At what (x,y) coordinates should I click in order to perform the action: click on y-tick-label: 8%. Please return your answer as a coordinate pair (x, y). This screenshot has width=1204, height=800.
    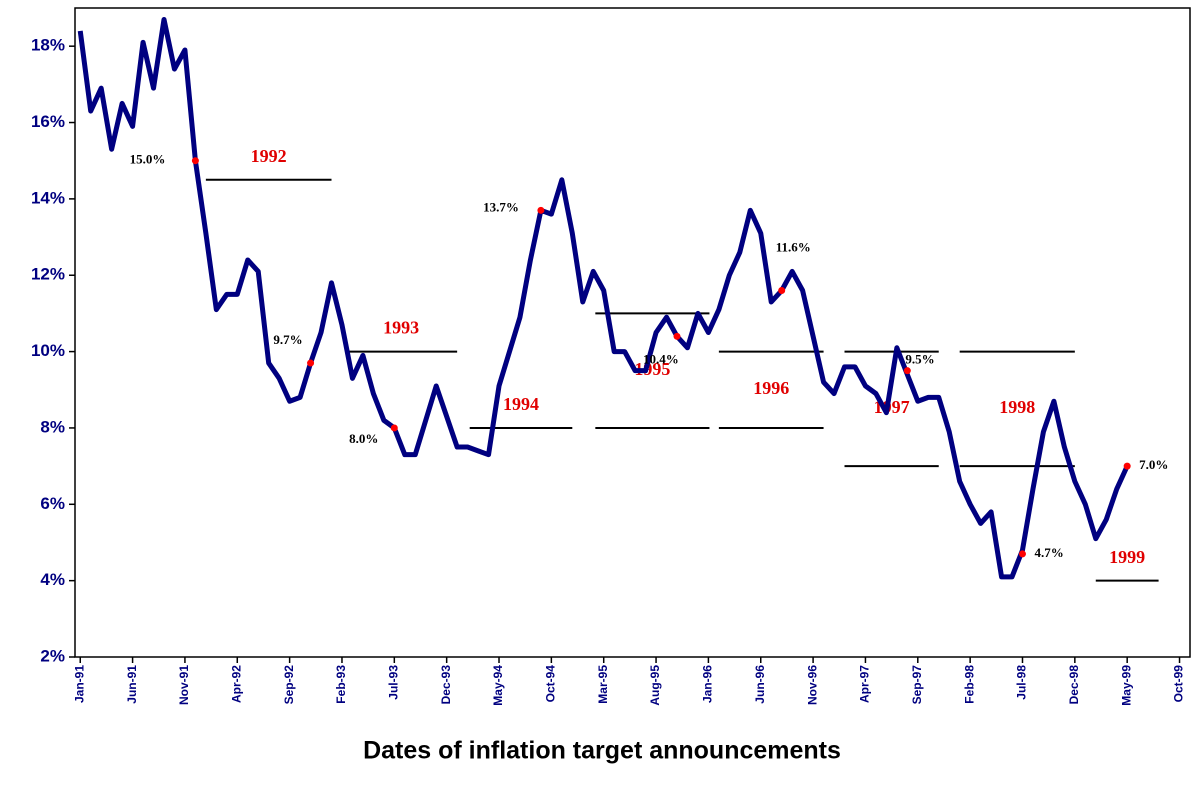
    Looking at the image, I should click on (52, 426).